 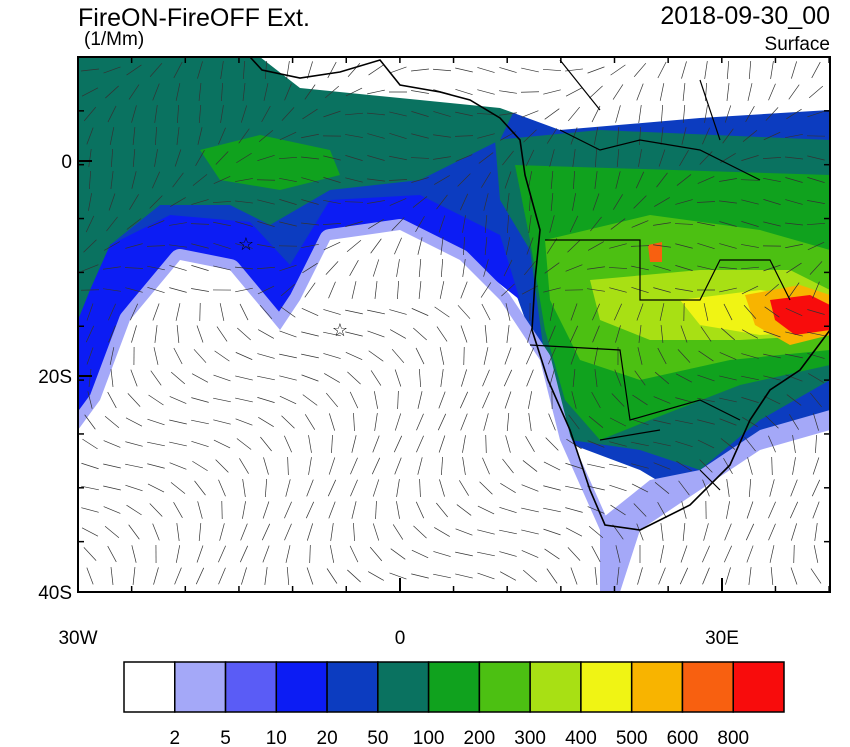 I want to click on star-marker: ☆, so click(x=340, y=330).